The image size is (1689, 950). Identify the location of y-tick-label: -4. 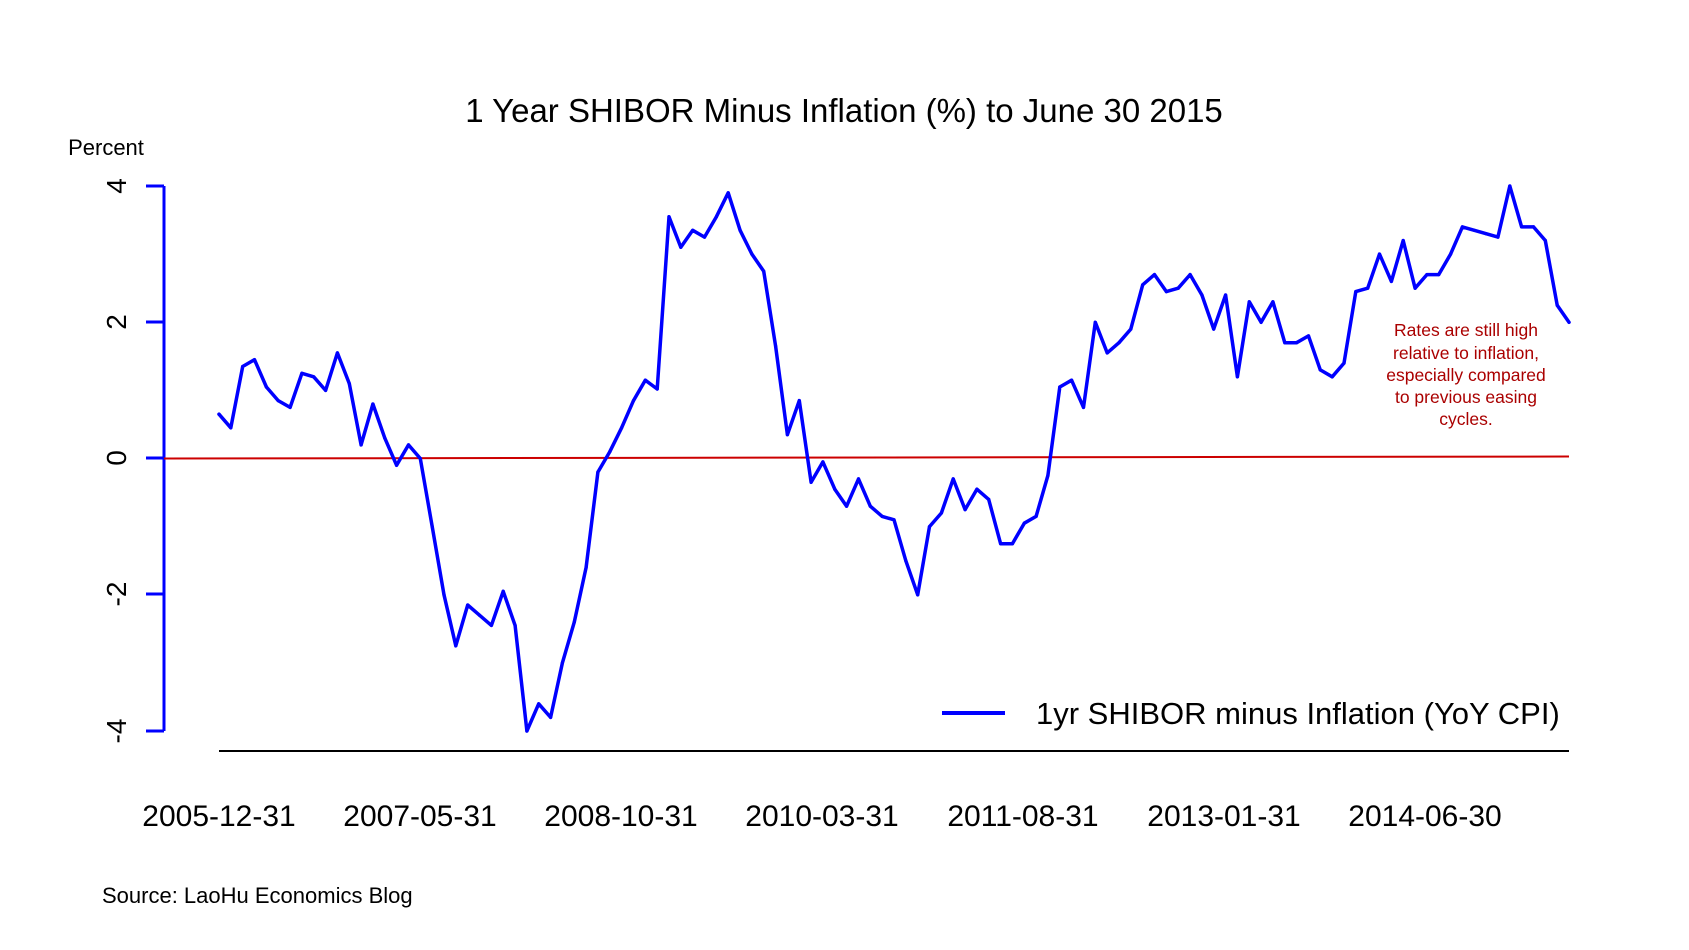
(116, 731).